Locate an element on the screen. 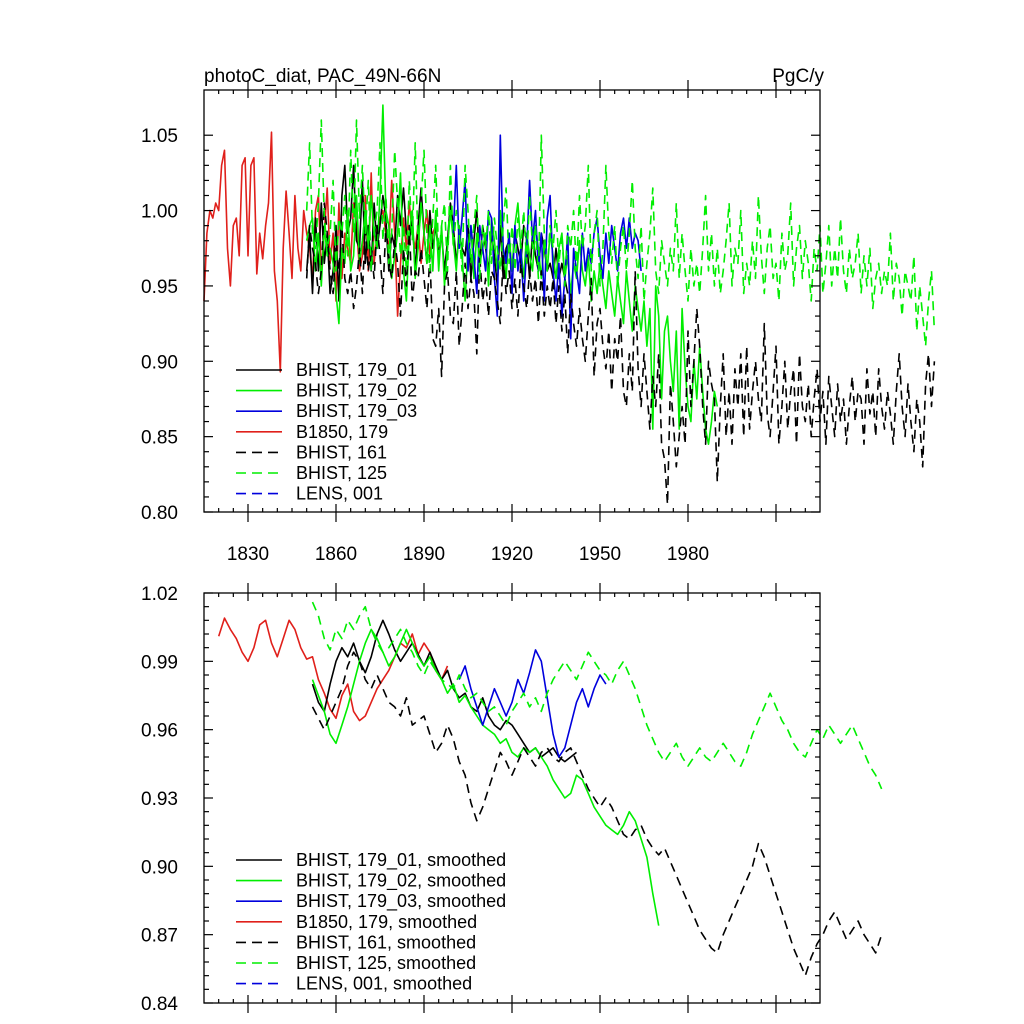 This screenshot has width=1024, height=1024. y-tick-label: 1.02 is located at coordinates (159, 594).